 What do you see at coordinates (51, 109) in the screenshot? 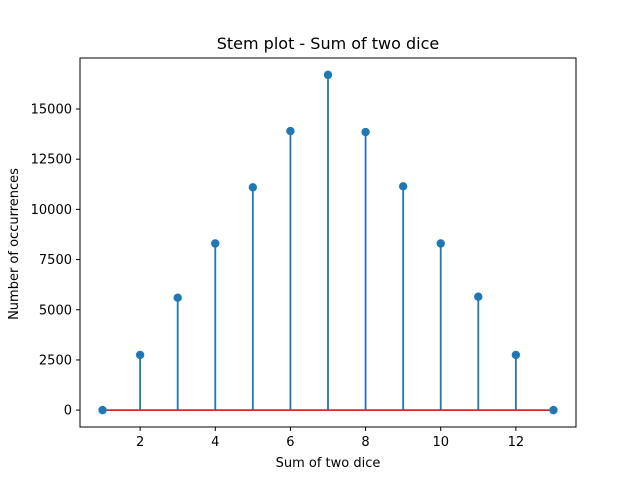
I see `y-tick-label-15000: 15000` at bounding box center [51, 109].